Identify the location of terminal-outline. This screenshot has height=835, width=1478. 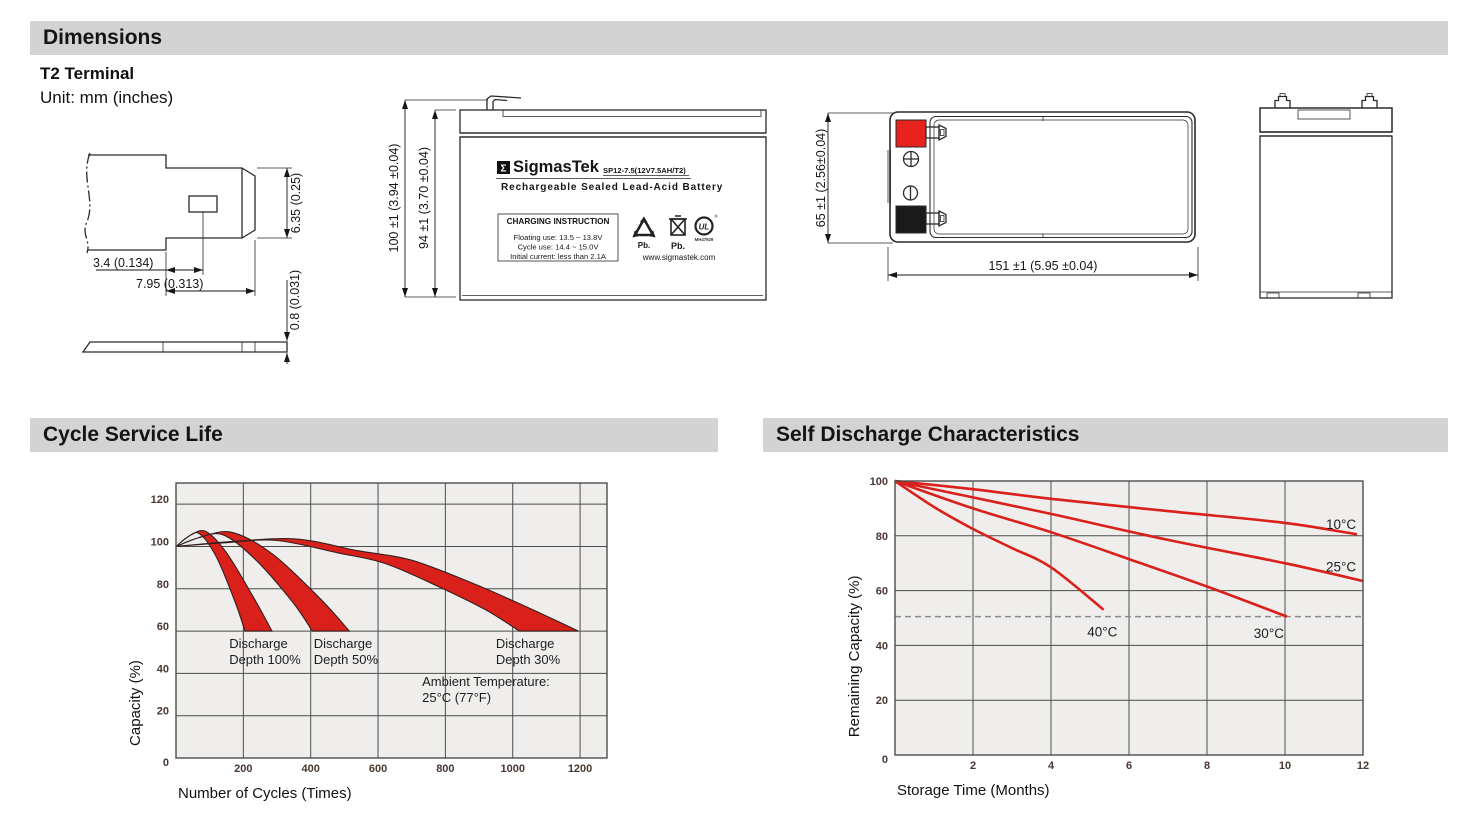
(170, 203).